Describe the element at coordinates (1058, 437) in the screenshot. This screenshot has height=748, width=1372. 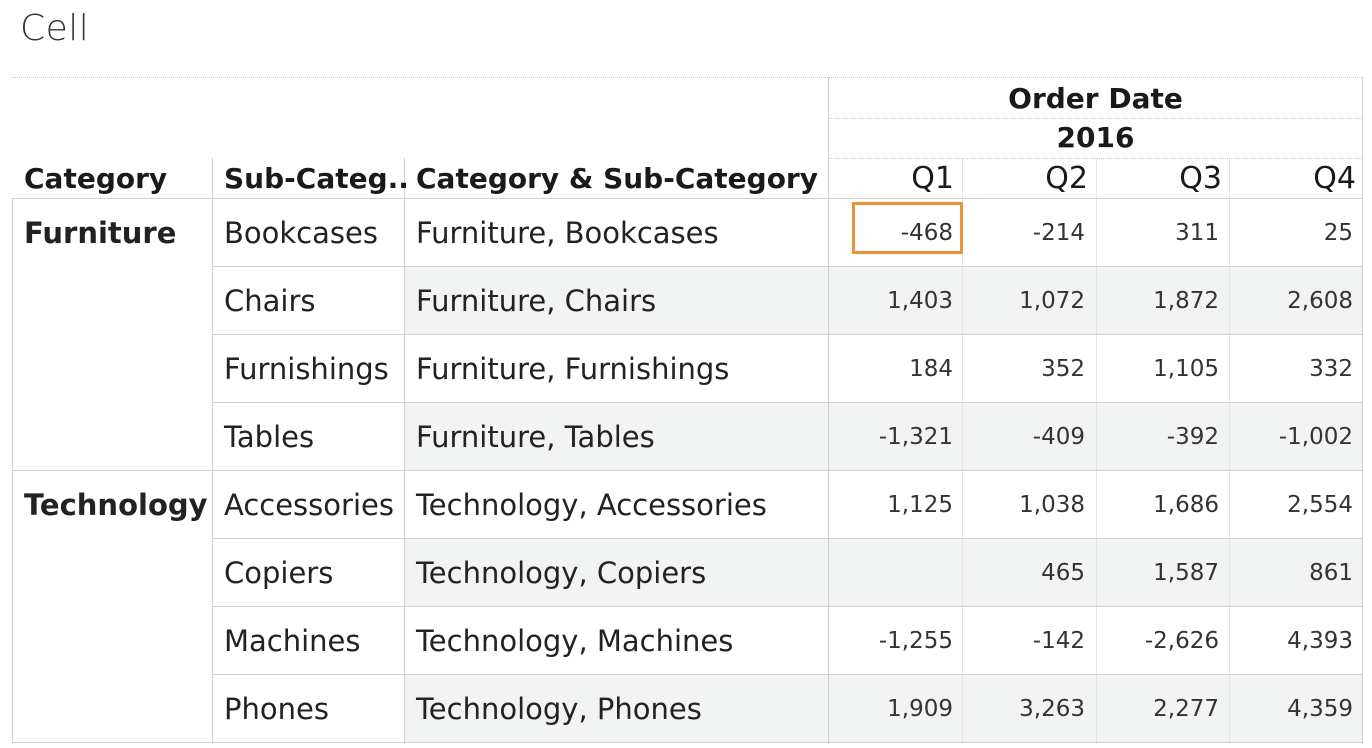
I see `value-cell-q2: -409` at that location.